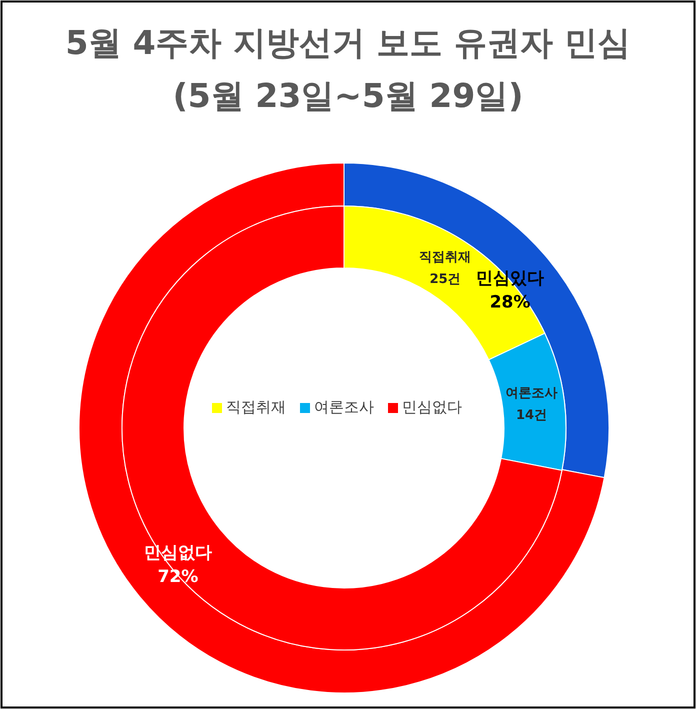  Describe the element at coordinates (532, 416) in the screenshot. I see `data-label: 14건` at that location.